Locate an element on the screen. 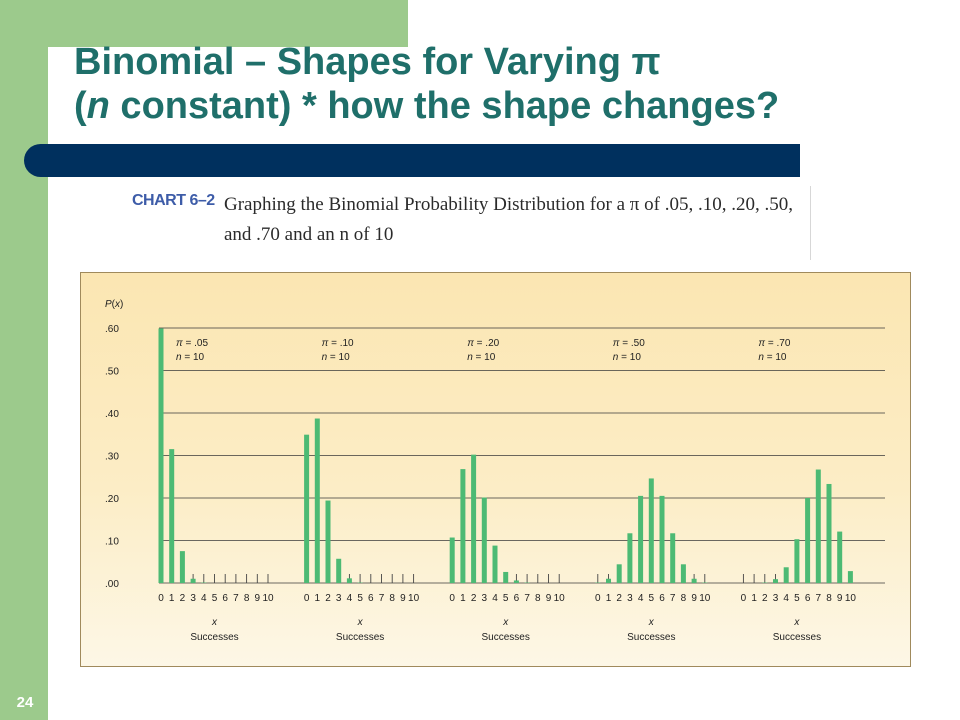 The height and width of the screenshot is (720, 960). page-number: 24 is located at coordinates (25, 702).